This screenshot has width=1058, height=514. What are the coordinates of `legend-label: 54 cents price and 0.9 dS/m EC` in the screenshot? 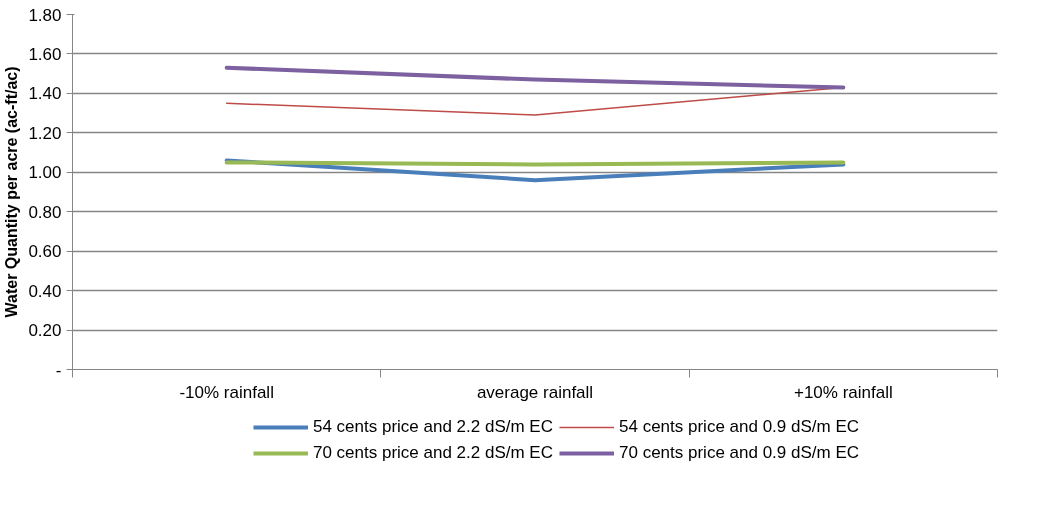 It's located at (739, 427).